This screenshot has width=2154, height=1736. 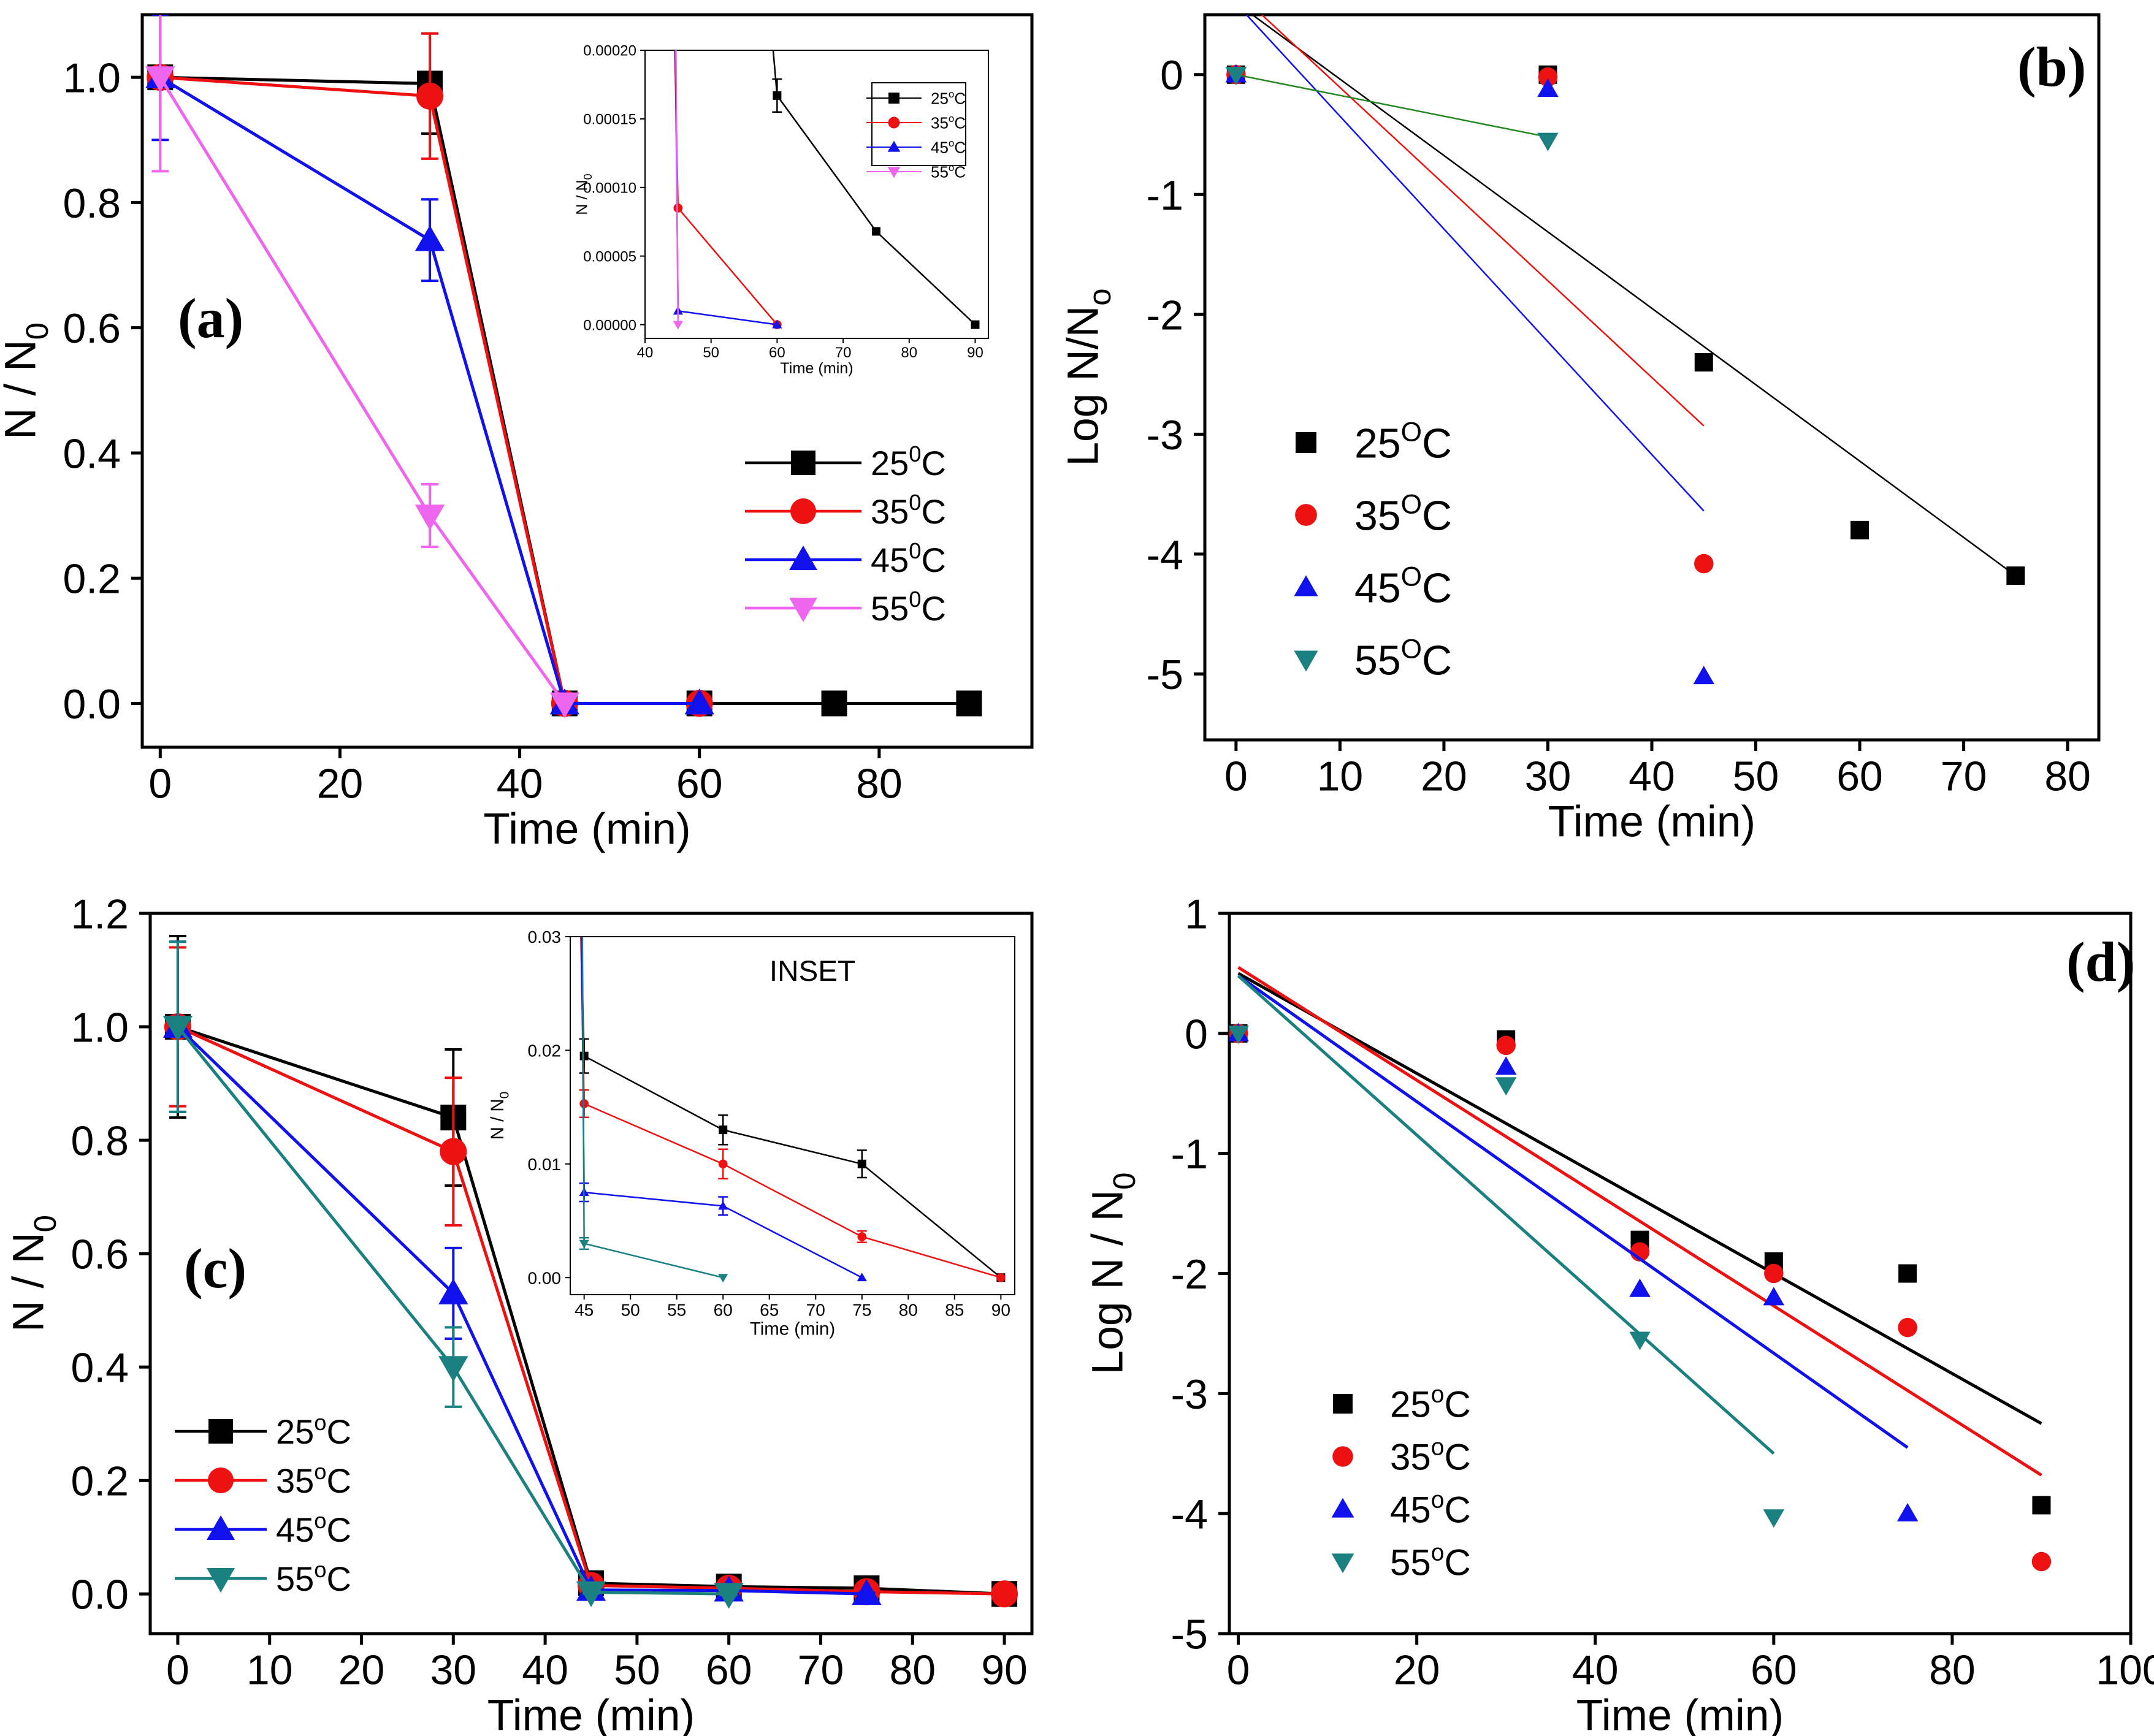 I want to click on y-tick-label: 0.0, so click(x=100, y=1595).